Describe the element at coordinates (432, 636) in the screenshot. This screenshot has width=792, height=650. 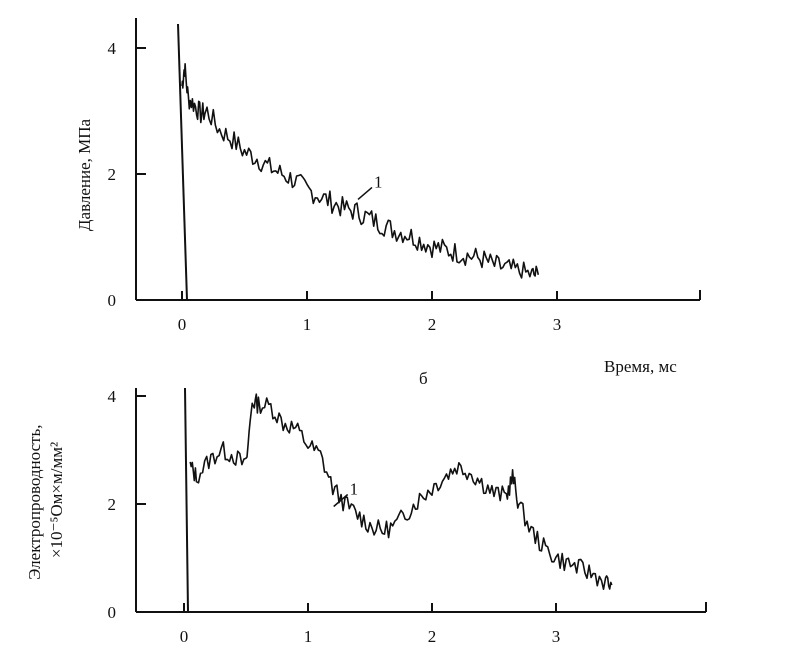
I see `bottom-x-tick-label: 2` at that location.